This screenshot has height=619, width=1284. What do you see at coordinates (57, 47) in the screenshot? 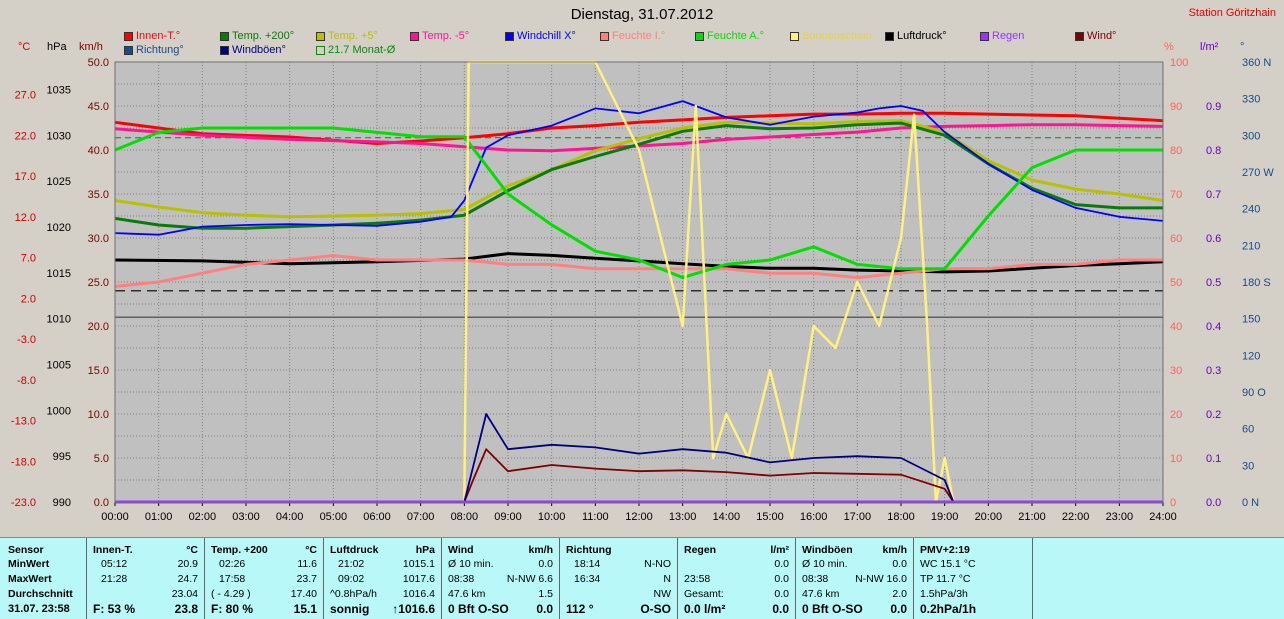
I see `pressure-axis-unit: hPa` at bounding box center [57, 47].